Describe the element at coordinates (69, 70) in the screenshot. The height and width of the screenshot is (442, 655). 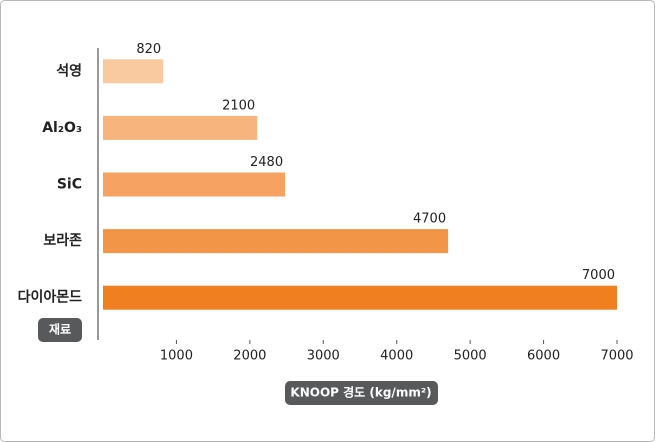
I see `y-tick-label: 석영` at that location.